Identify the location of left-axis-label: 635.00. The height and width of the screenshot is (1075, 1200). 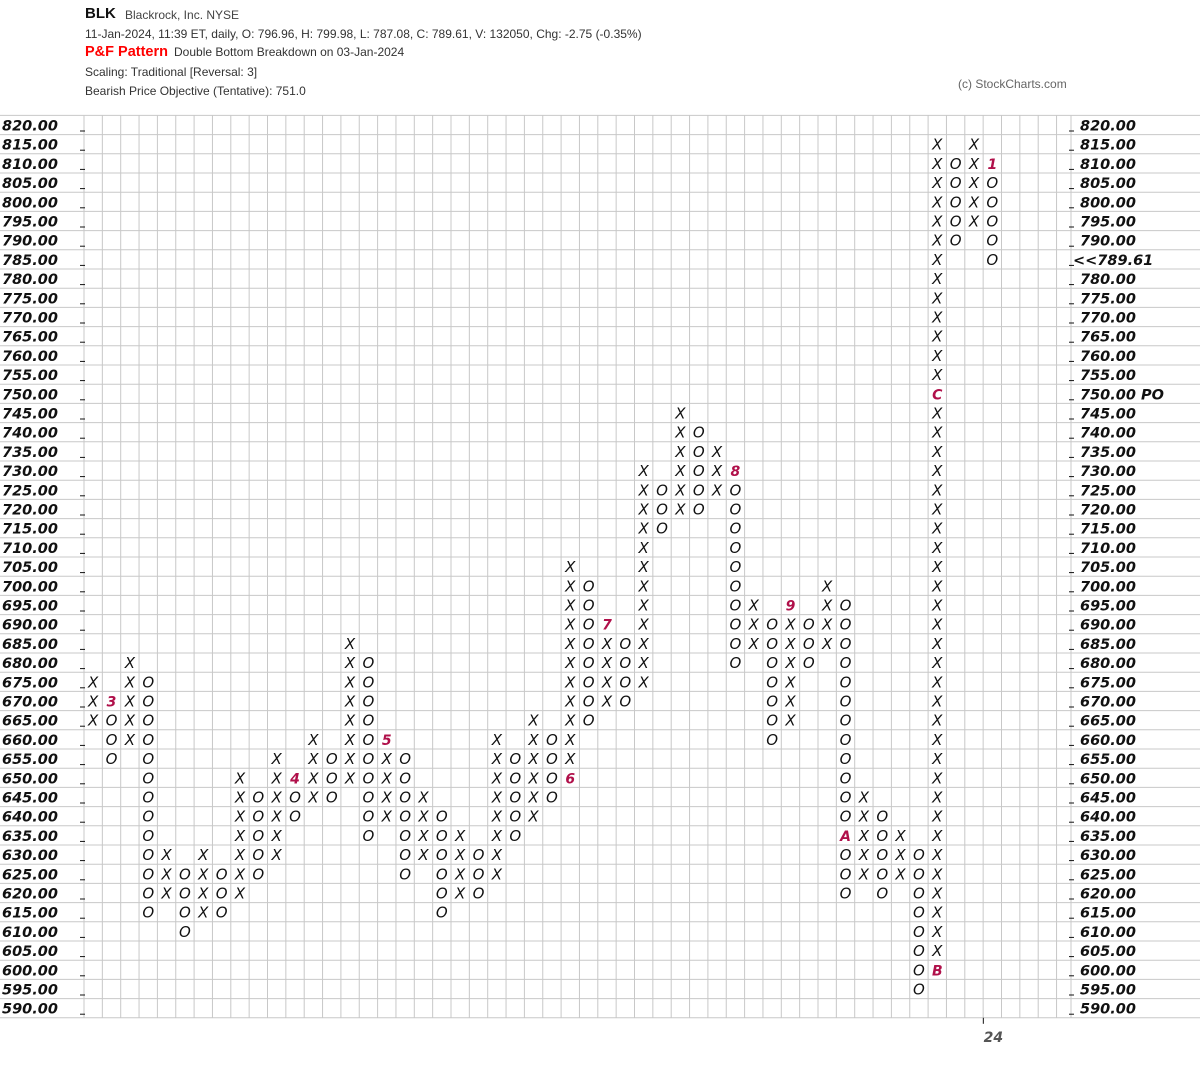
(30, 837).